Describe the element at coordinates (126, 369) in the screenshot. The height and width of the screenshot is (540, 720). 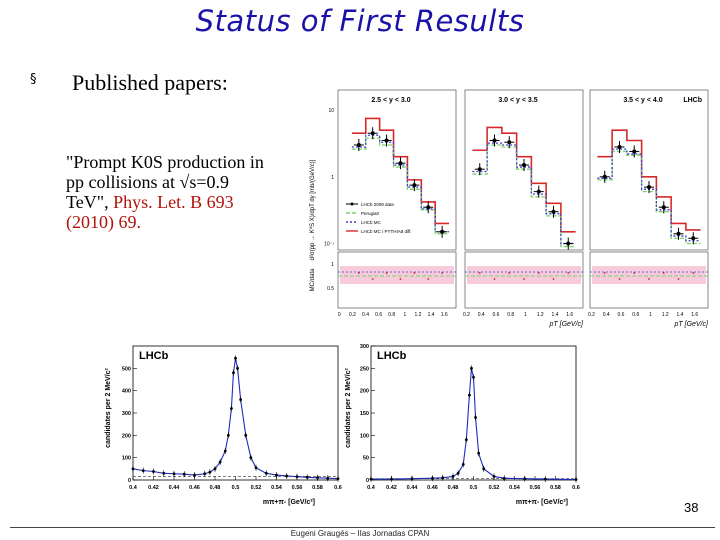
I see `y-tick-label: 500` at that location.